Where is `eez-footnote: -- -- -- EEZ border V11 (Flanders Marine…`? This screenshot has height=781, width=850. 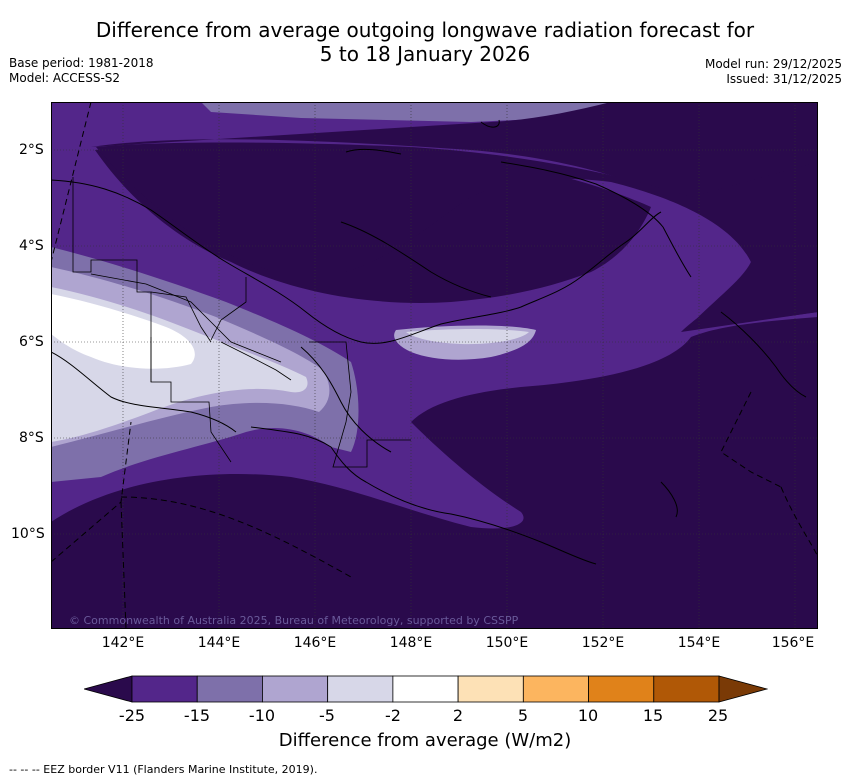
eez-footnote: -- -- -- EEZ border V11 (Flanders Marine… is located at coordinates (163, 769).